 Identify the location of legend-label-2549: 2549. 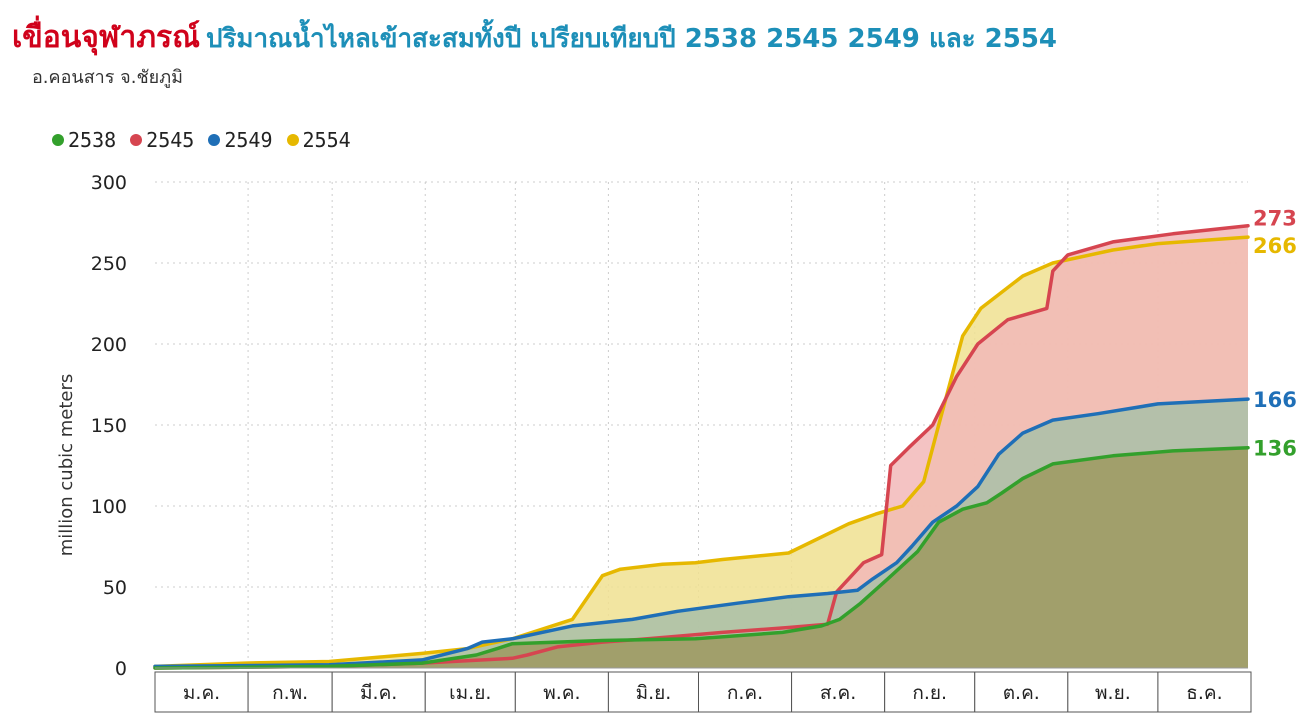
(248, 140).